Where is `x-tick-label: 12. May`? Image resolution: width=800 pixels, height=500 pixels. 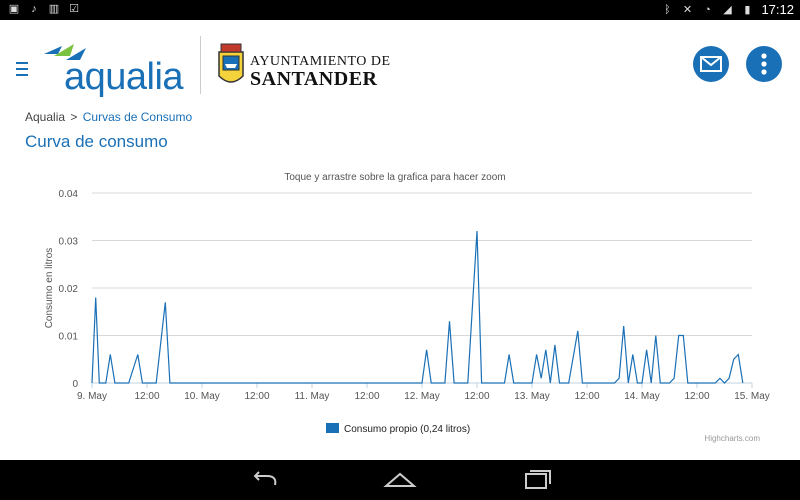
x-tick-label: 12. May is located at coordinates (422, 396).